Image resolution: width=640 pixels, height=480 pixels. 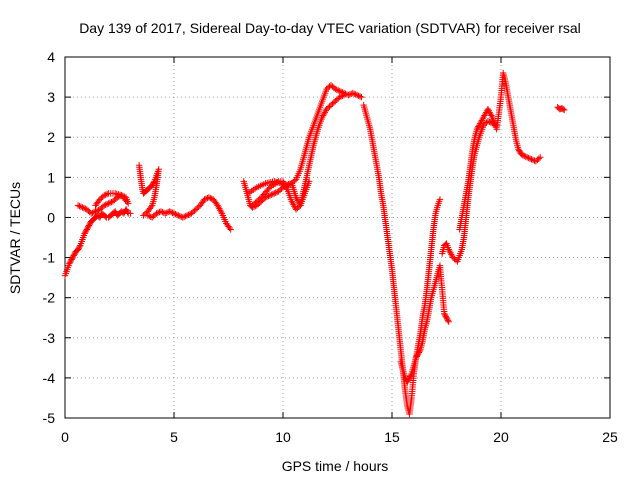 What do you see at coordinates (51, 217) in the screenshot?
I see `y-tick-label: 0` at bounding box center [51, 217].